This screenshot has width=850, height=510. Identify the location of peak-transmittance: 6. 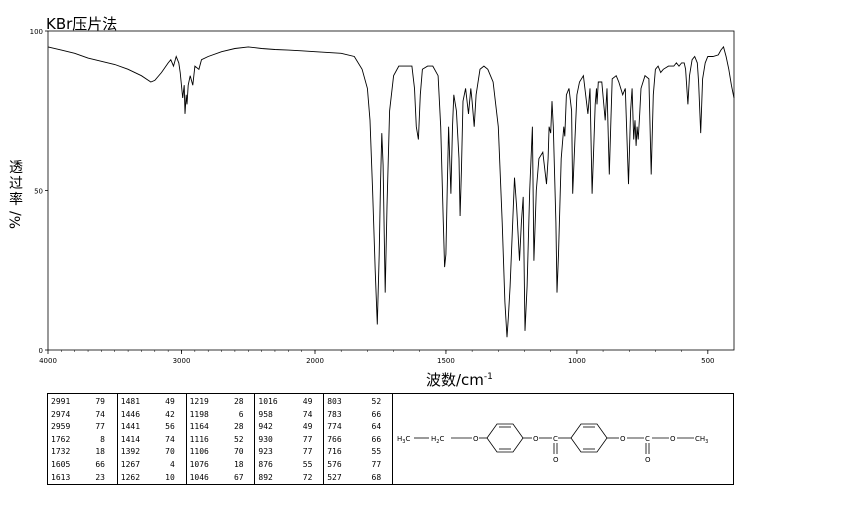
(241, 414).